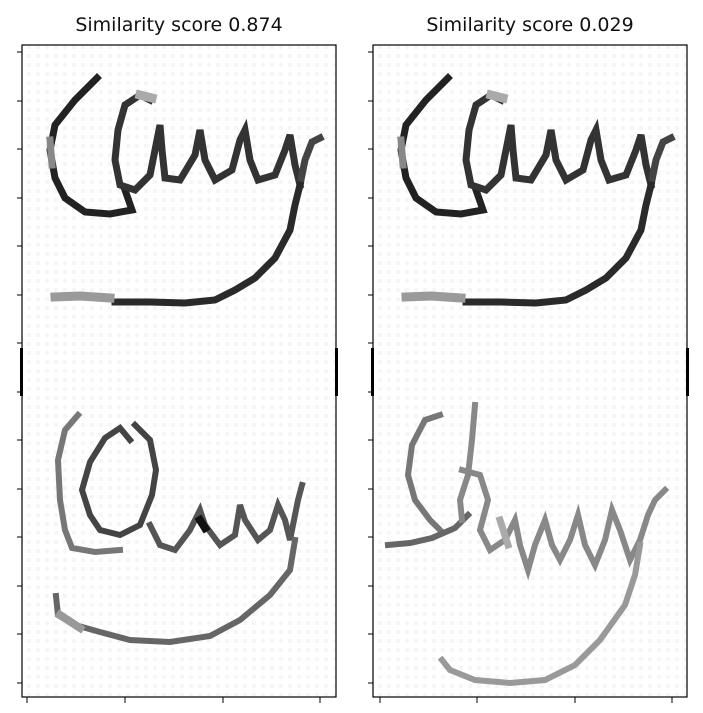 Image resolution: width=703 pixels, height=713 pixels. I want to click on separator-mark-left, so click(21, 372).